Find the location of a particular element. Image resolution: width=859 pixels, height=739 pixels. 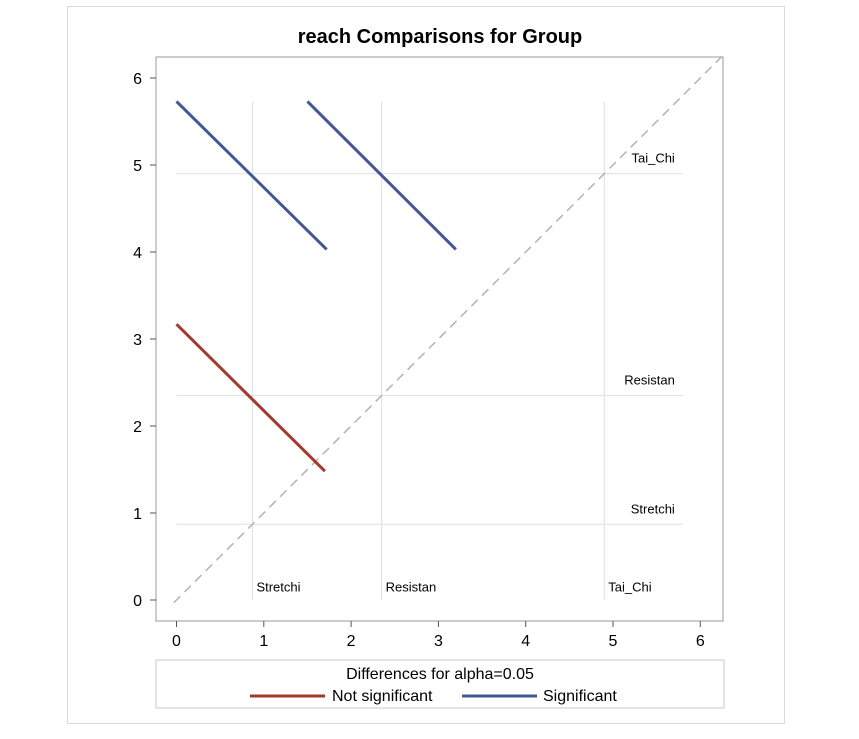

x-group-label: Stretchi is located at coordinates (278, 586).